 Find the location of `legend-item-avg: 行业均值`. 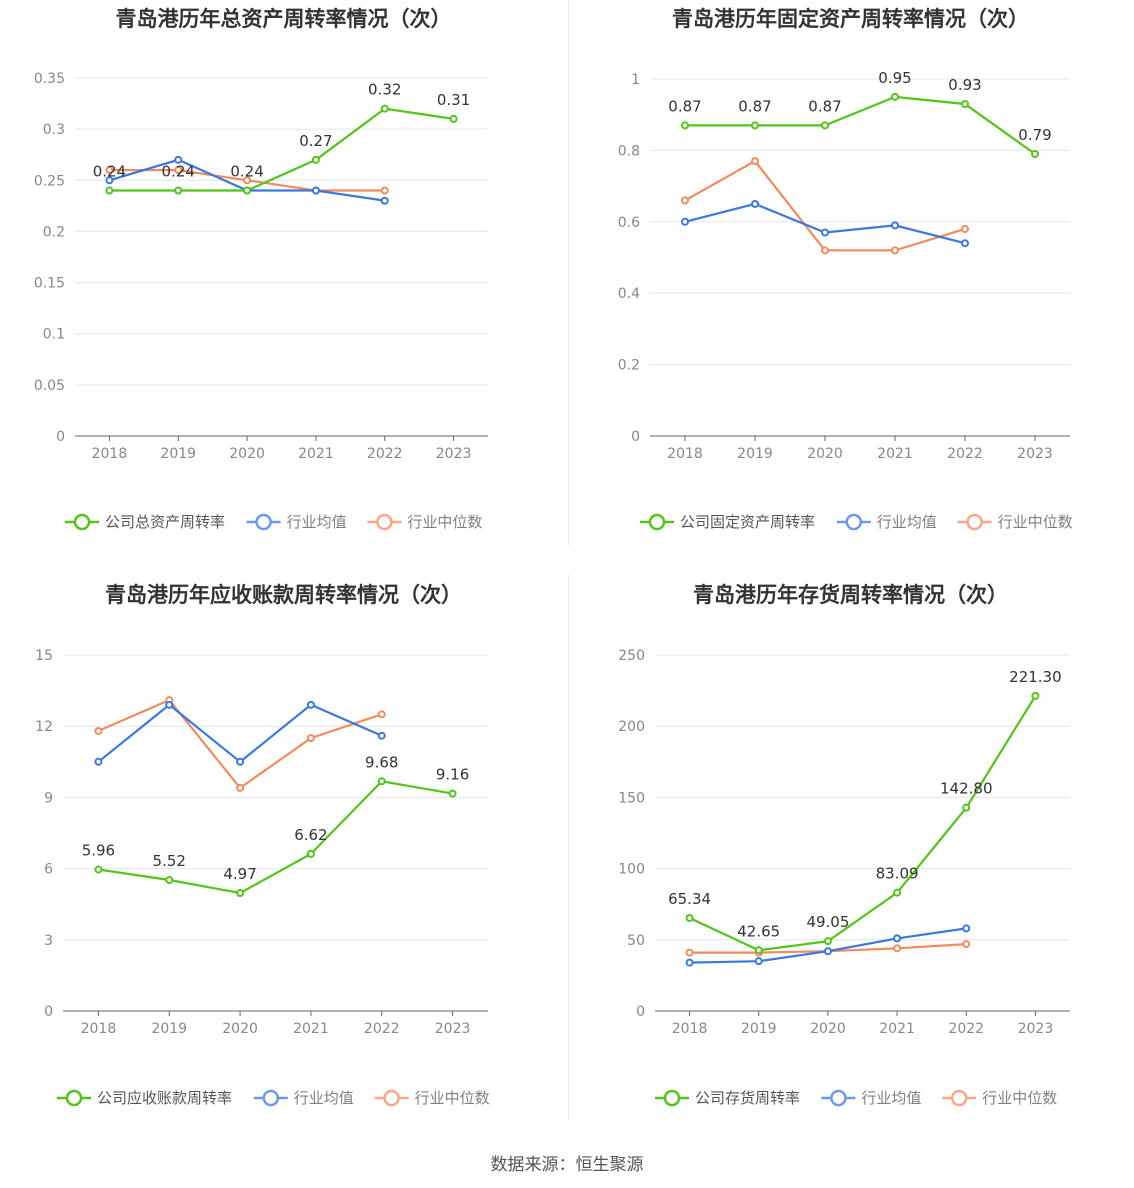

legend-item-avg: 行业均值 is located at coordinates (886, 522).